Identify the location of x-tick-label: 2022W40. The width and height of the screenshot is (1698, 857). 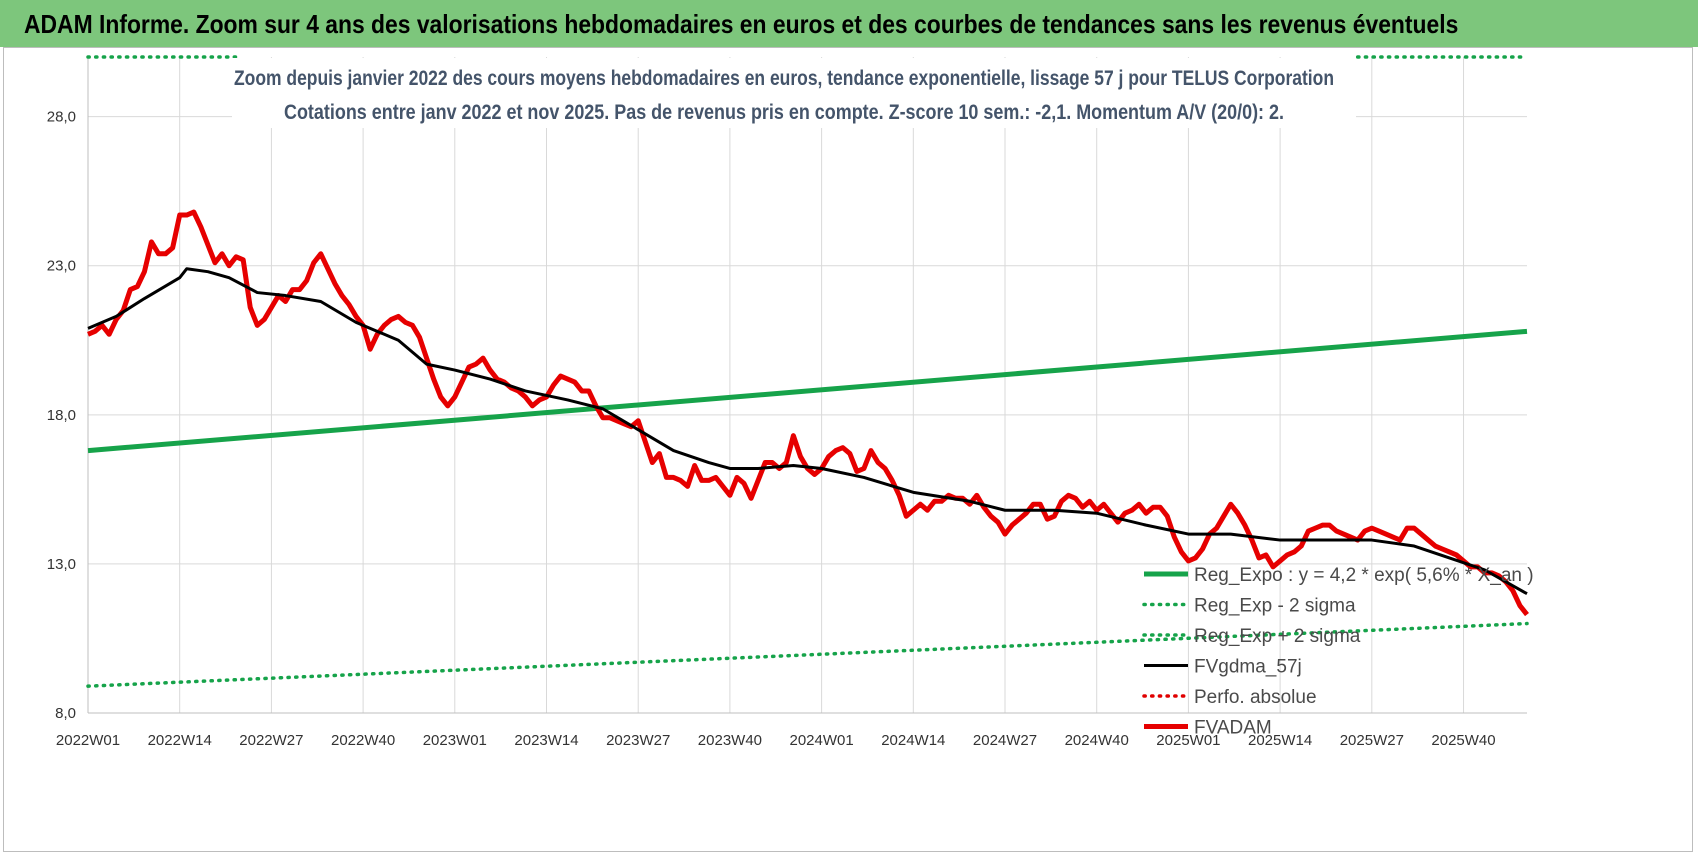
(363, 740).